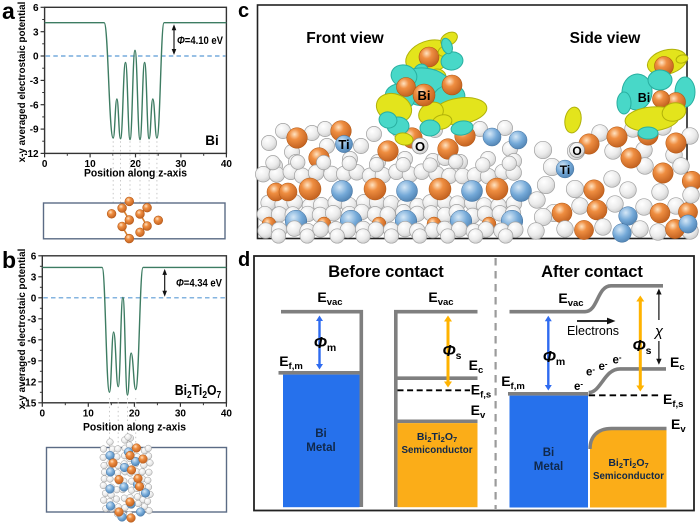  Describe the element at coordinates (243, 11) in the screenshot. I see `svg-text: c` at that location.